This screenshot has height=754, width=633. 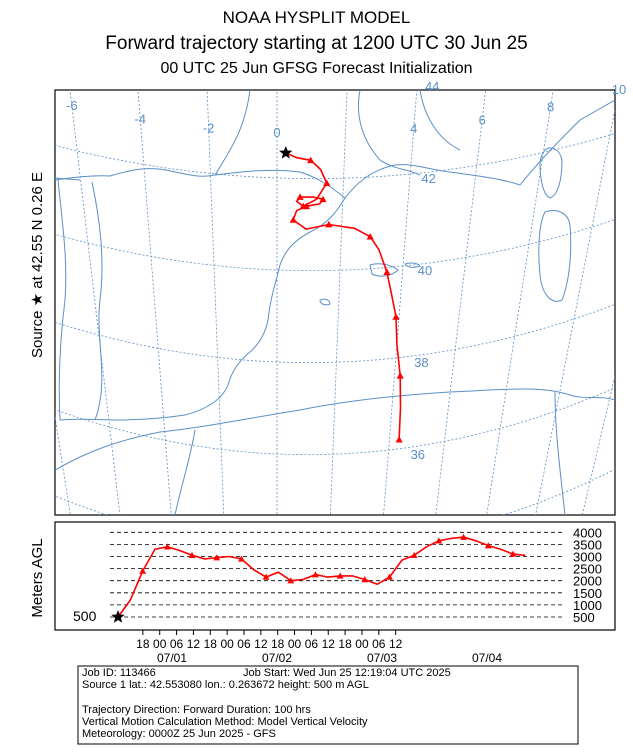 What do you see at coordinates (135, 174) in the screenshot?
I see `coastline-biscay` at bounding box center [135, 174].